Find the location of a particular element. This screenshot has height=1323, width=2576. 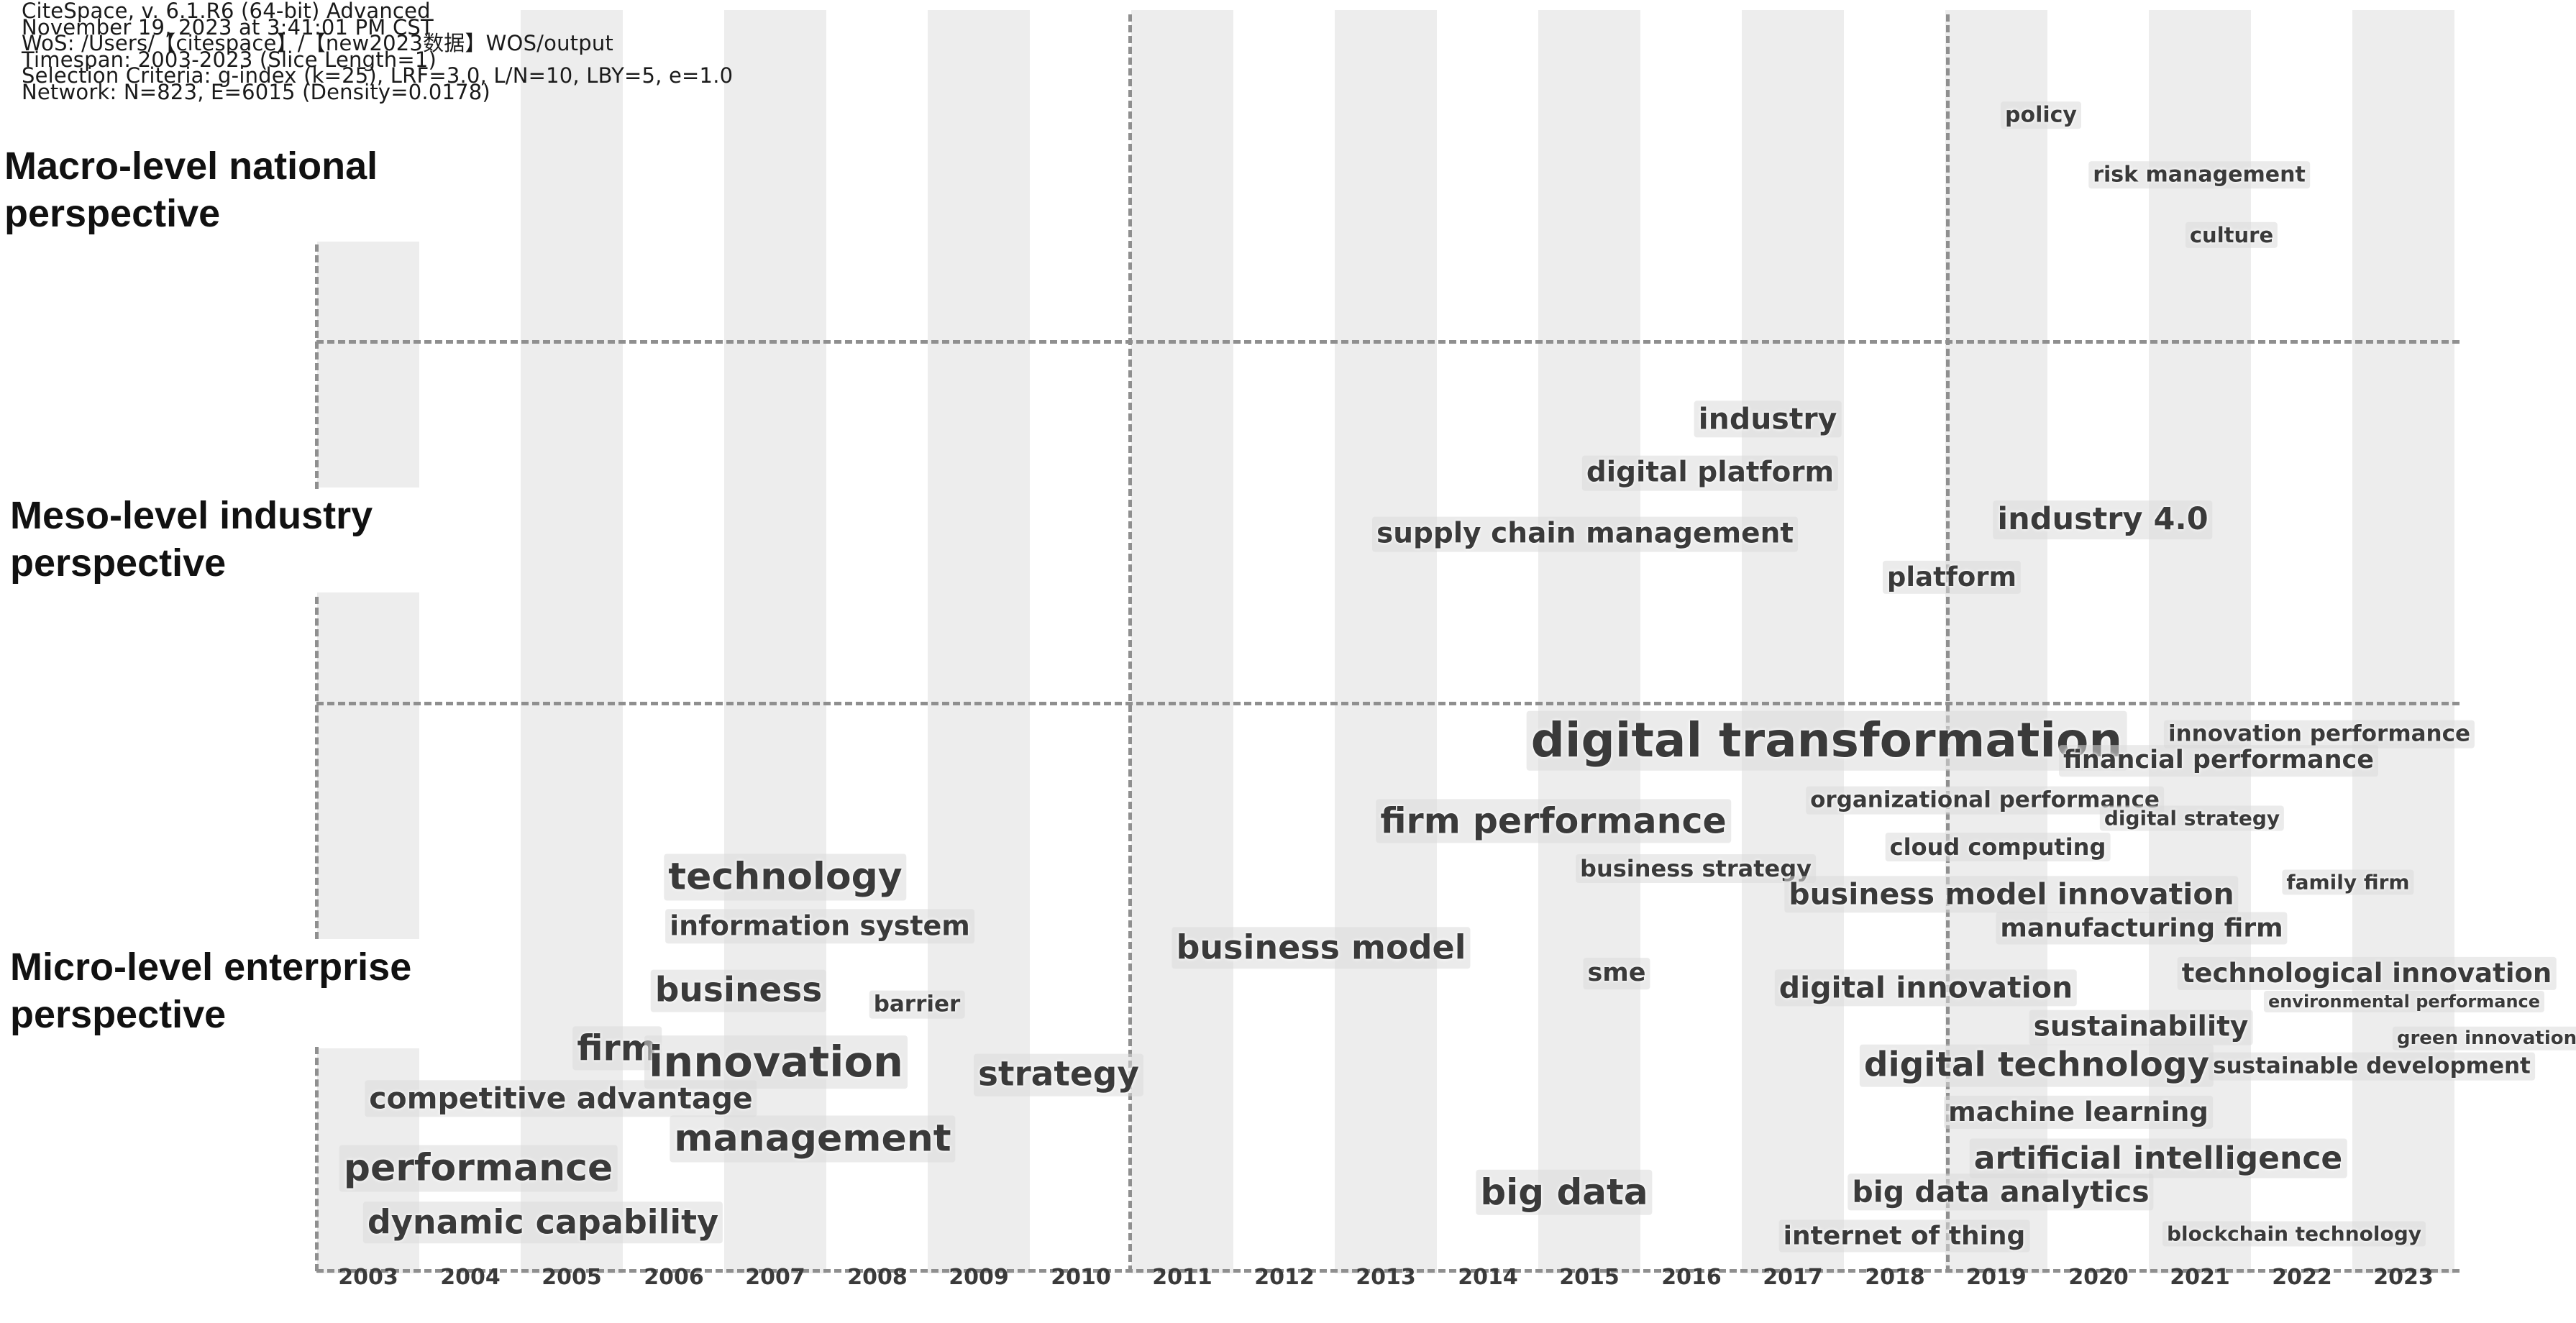

keyword-label: competitive advantage is located at coordinates (561, 1098).